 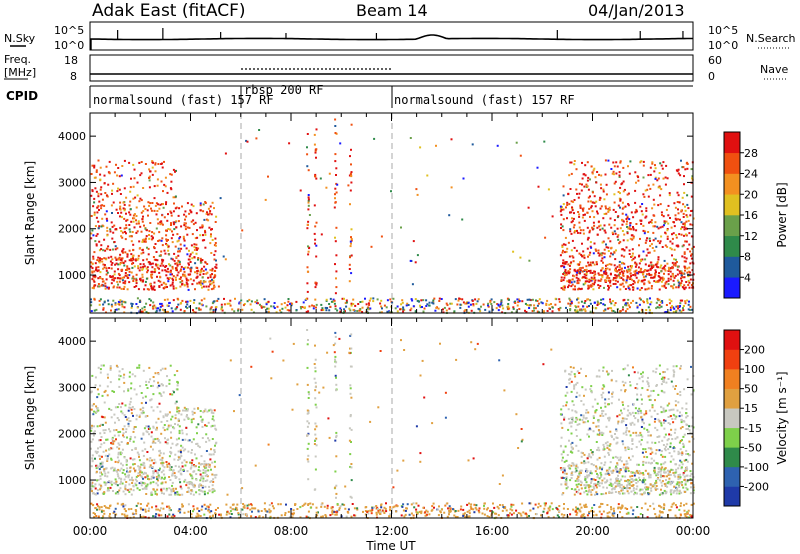 I want to click on colorbar-tick-label: 16, so click(x=751, y=215).